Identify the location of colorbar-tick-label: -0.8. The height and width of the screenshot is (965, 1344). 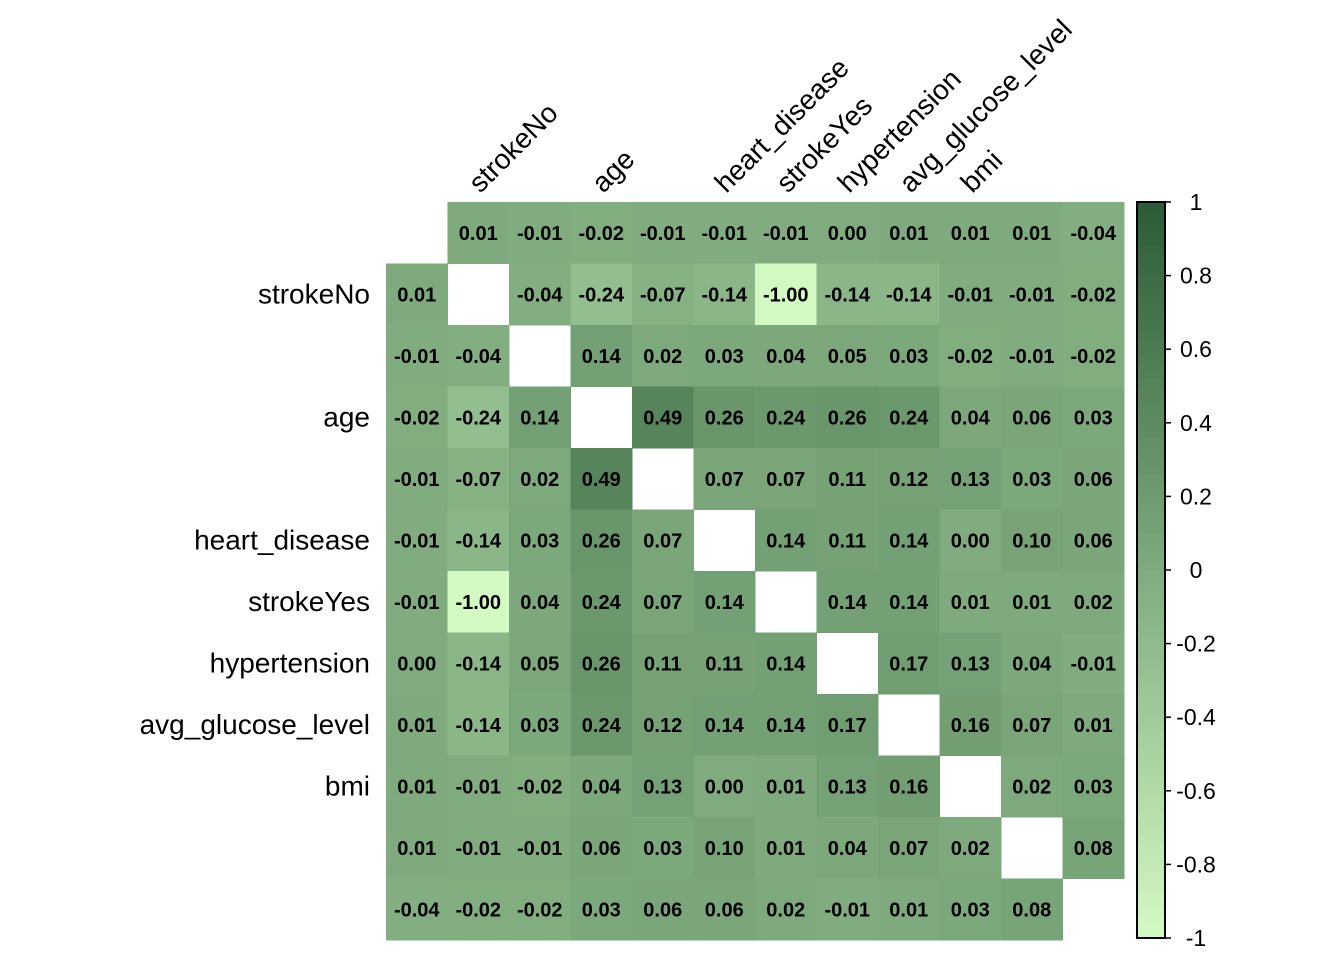
(1196, 864).